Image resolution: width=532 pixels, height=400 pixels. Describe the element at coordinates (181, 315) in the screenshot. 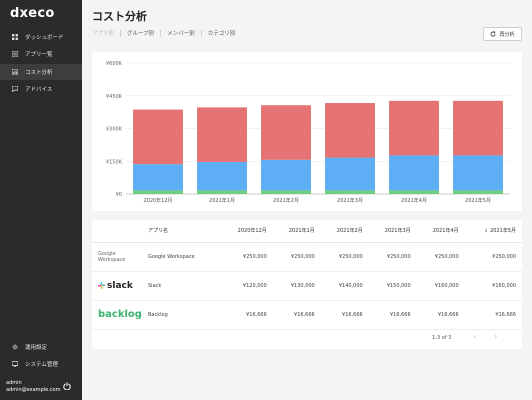

I see `app-name: Backlog` at that location.